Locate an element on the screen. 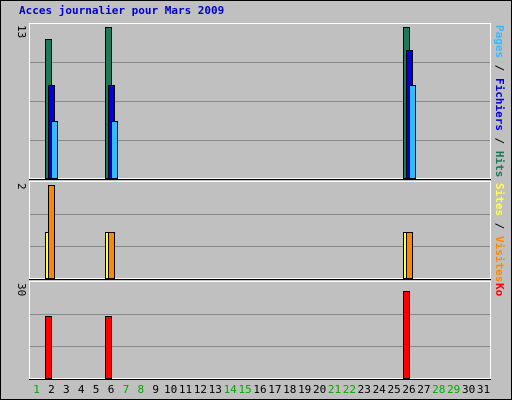 This screenshot has height=400, width=512. x-tick-label-day-26: 26 is located at coordinates (408, 389).